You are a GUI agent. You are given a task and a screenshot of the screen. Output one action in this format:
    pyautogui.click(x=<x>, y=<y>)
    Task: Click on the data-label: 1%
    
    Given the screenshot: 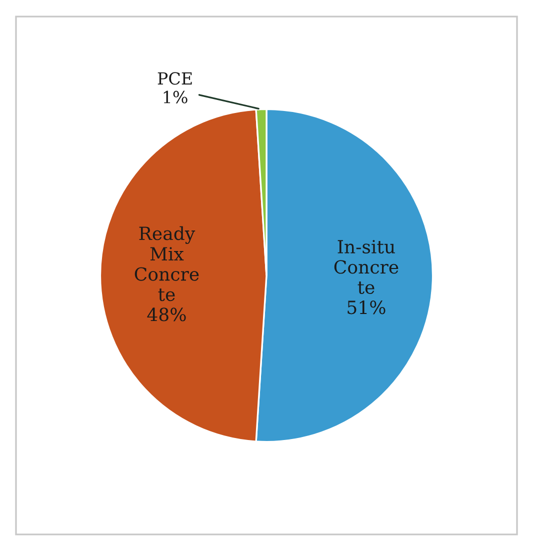 What is the action you would take?
    pyautogui.click(x=176, y=97)
    